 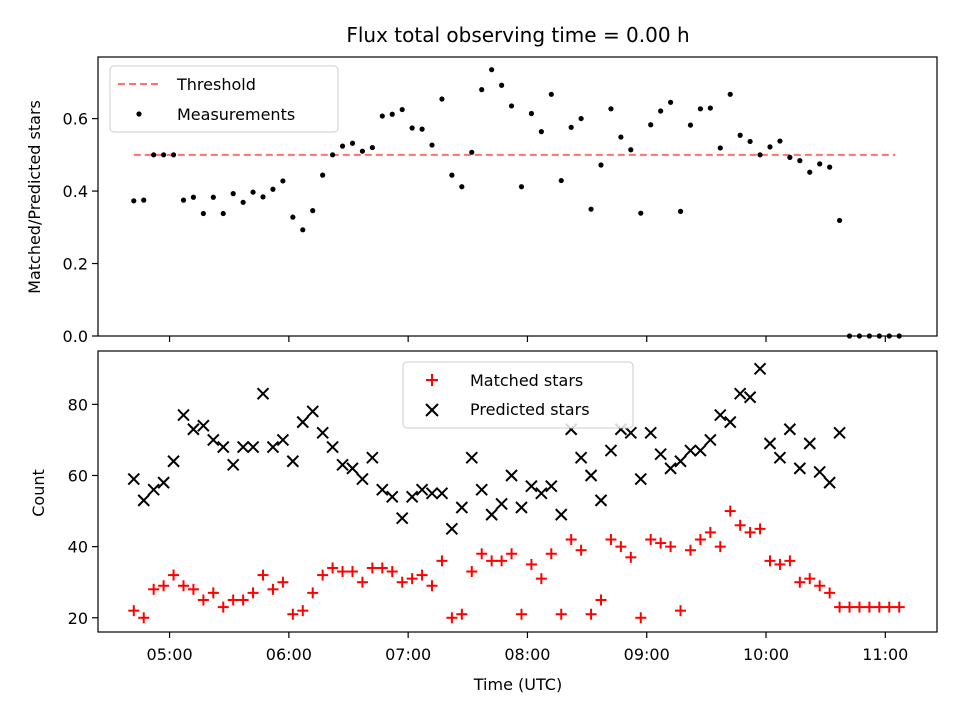 I want to click on bottom-x-tick-label: 11:00, so click(x=885, y=654).